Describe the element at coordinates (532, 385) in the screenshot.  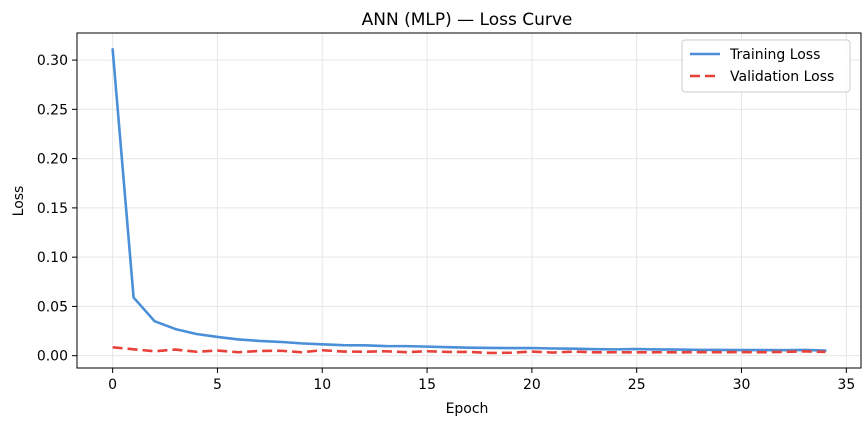
I see `x-tick-label: 20` at that location.